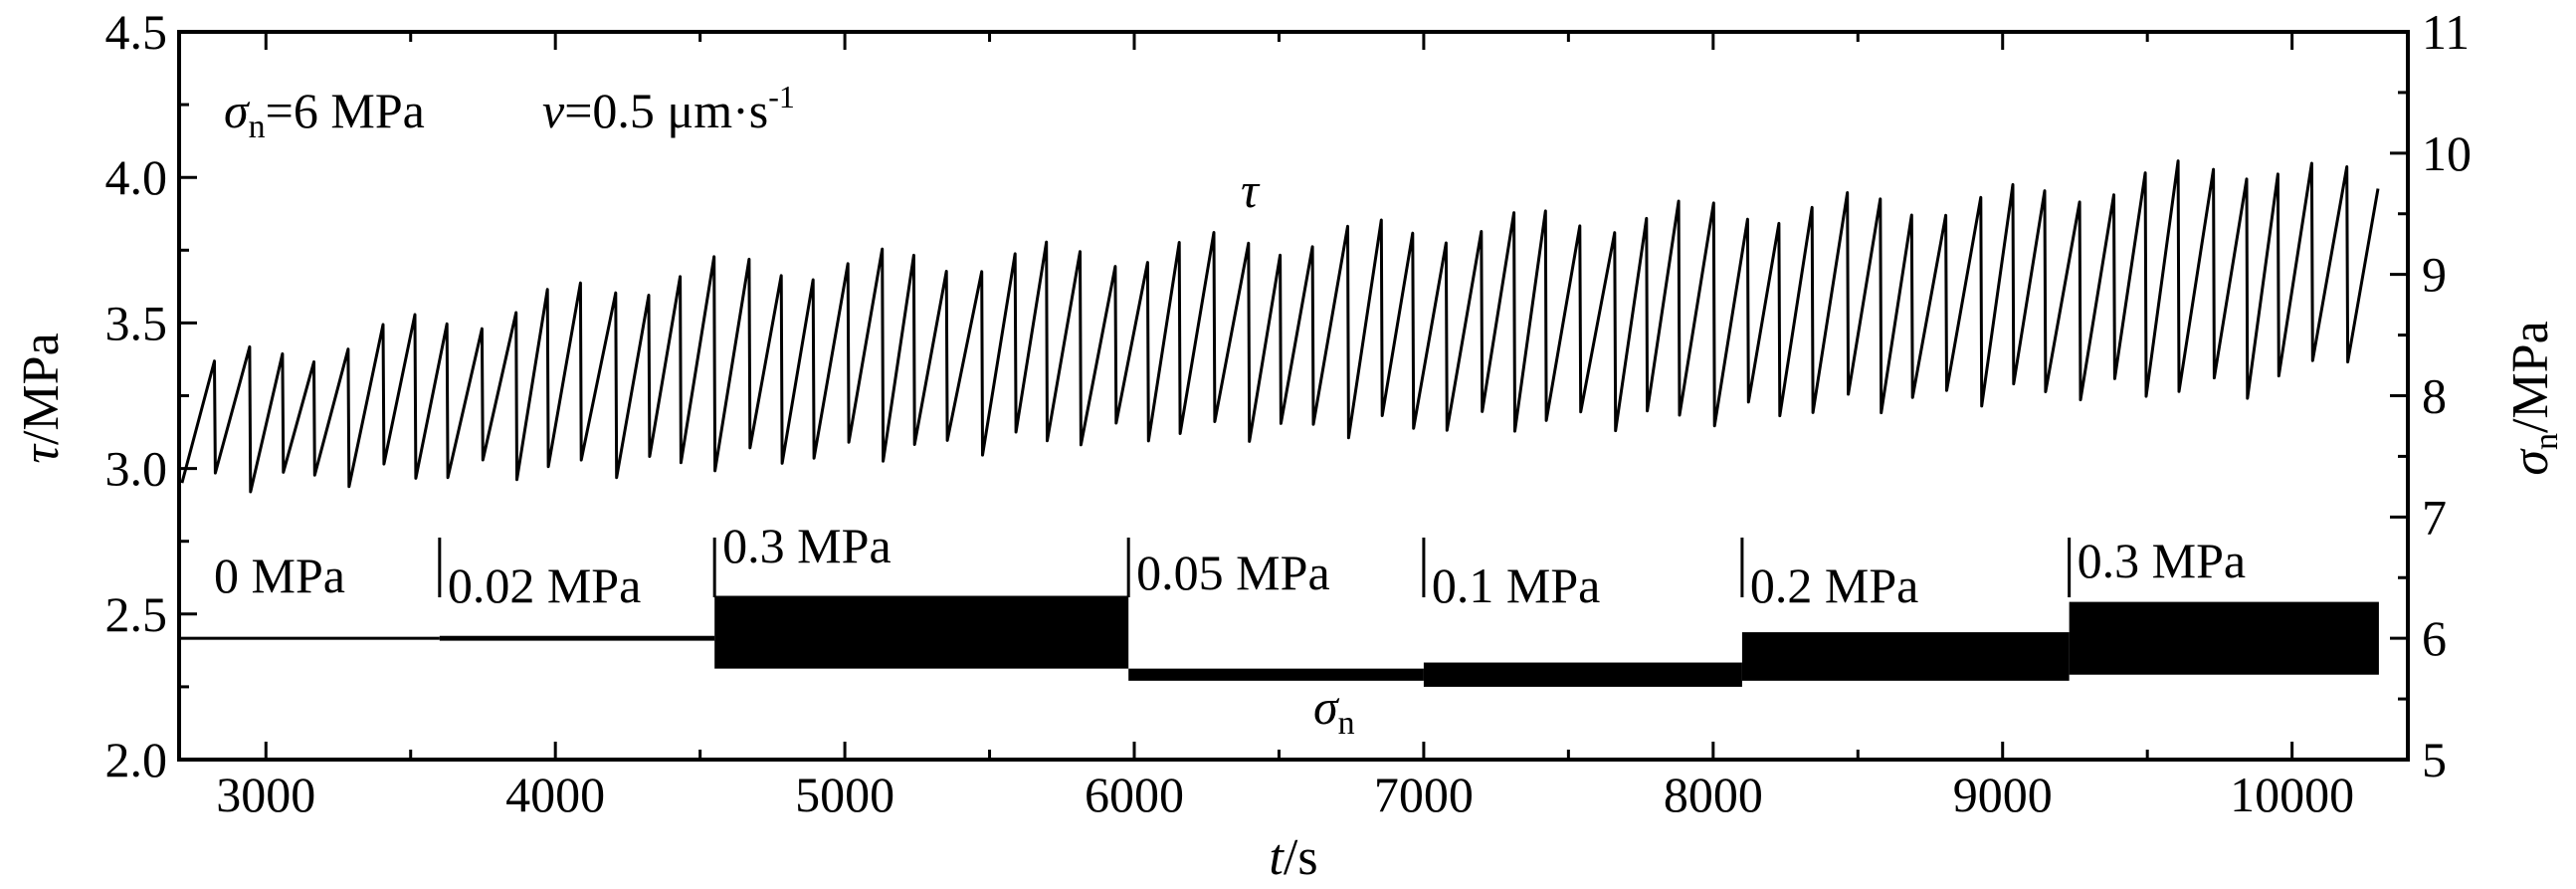 The height and width of the screenshot is (889, 2576). Describe the element at coordinates (2434, 638) in the screenshot. I see `y-right-tick-label: 6` at that location.